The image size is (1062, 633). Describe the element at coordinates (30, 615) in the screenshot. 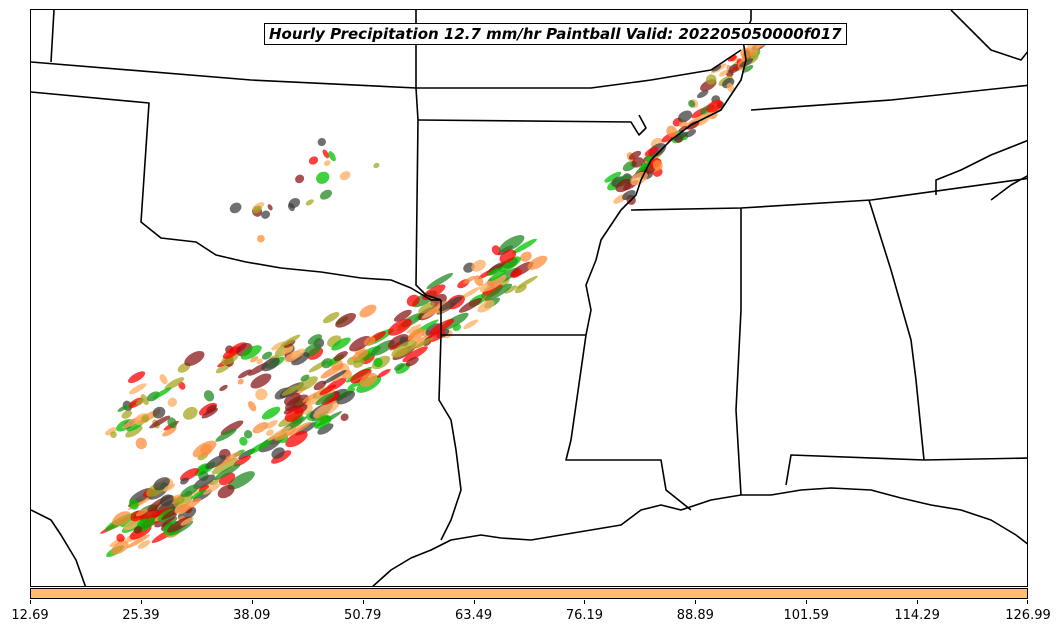

I see `colorbar-tick-label: 12.69` at that location.